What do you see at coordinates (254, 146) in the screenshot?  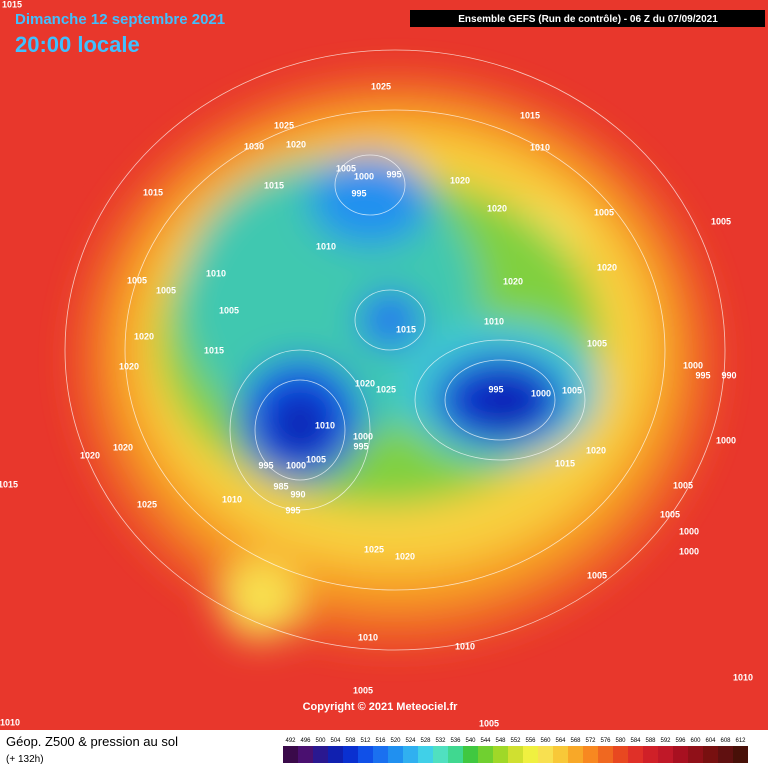 I see `isobar-label: 1030` at bounding box center [254, 146].